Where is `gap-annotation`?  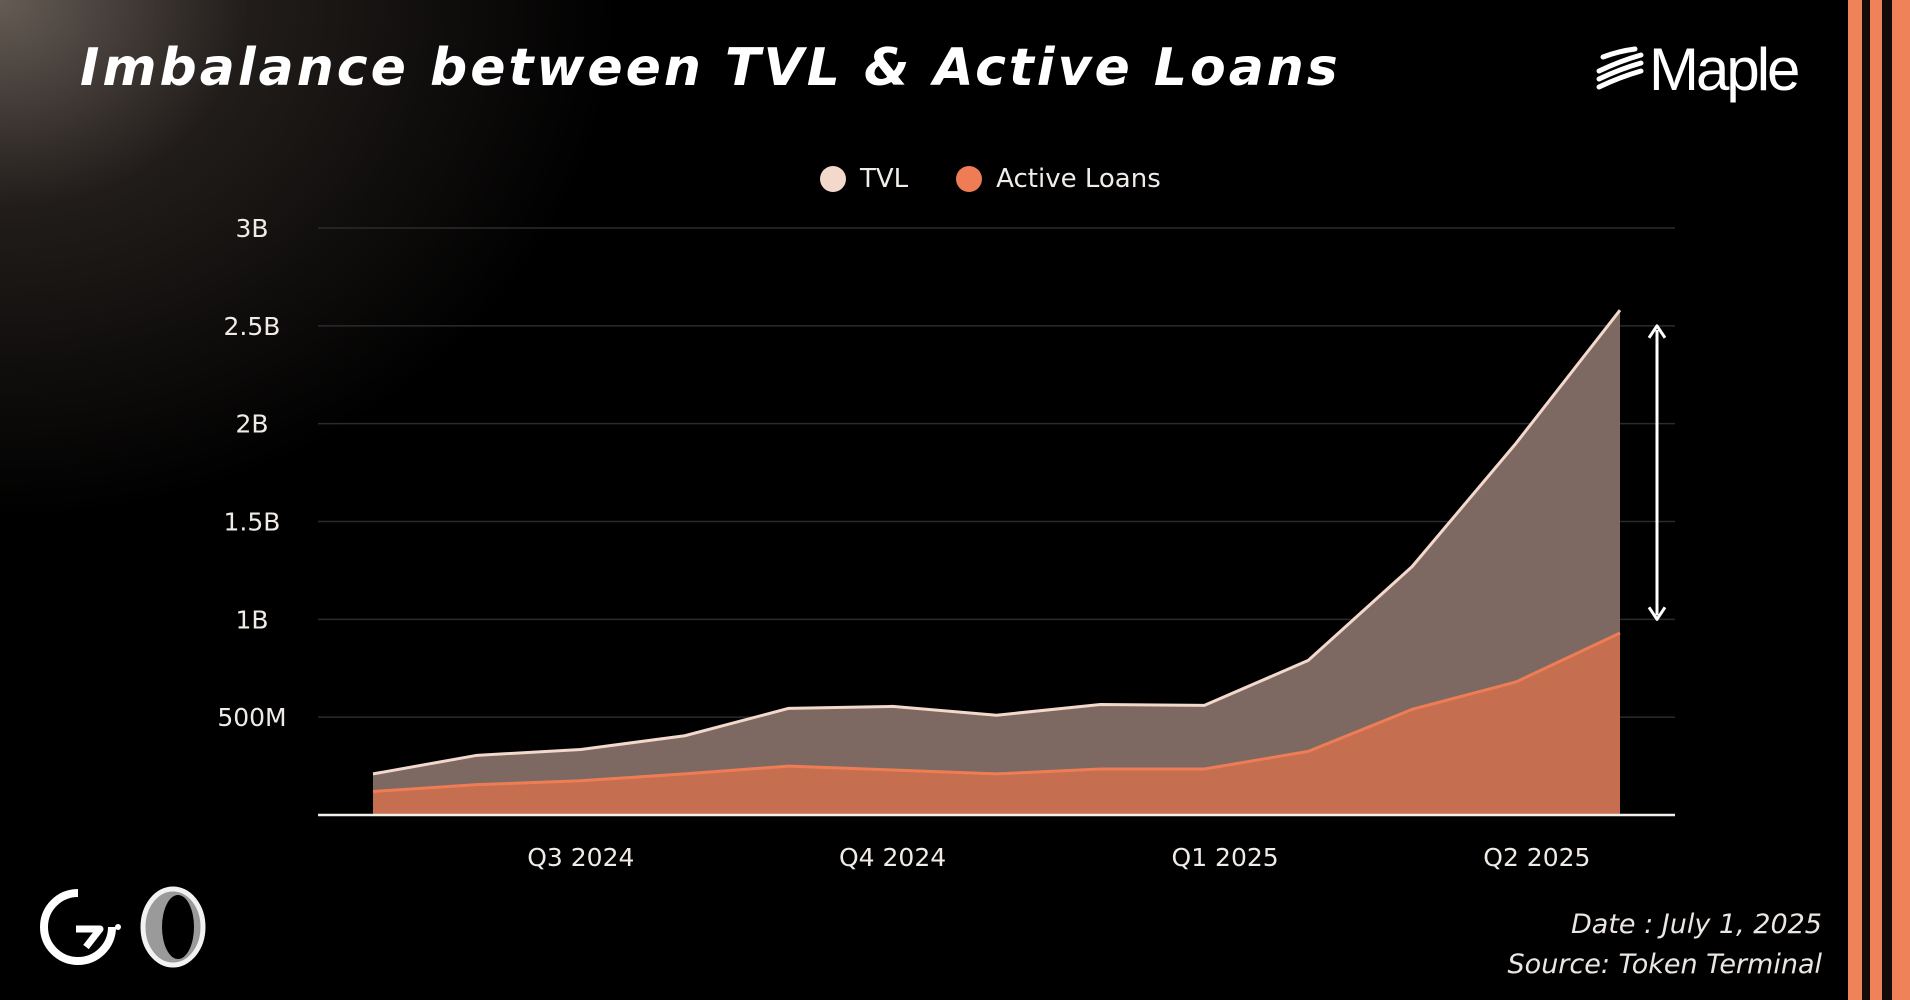
gap-annotation is located at coordinates (1657, 472).